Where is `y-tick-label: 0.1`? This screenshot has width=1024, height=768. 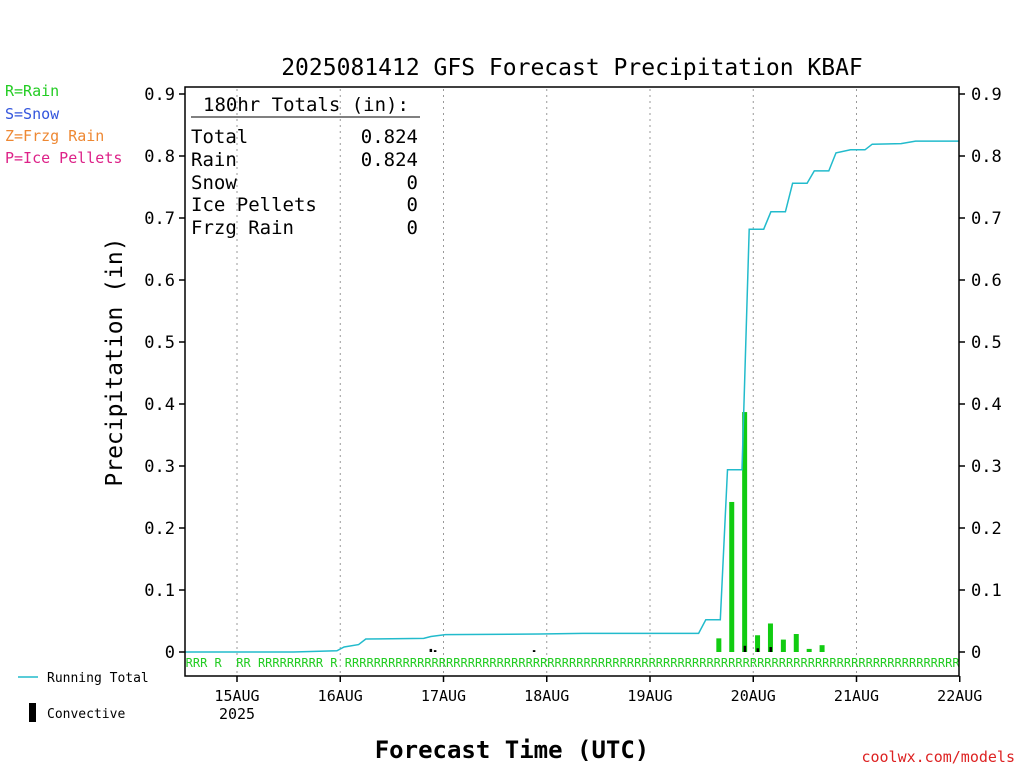
y-tick-label: 0.1 is located at coordinates (159, 591).